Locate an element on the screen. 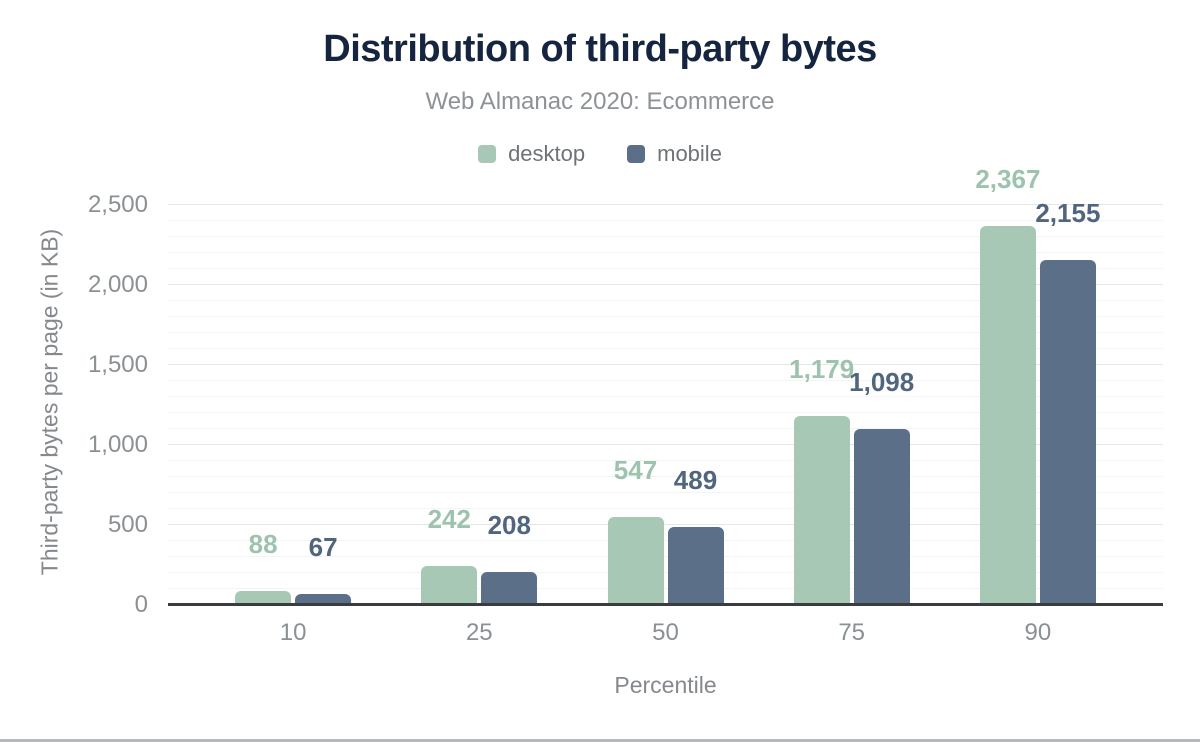 The width and height of the screenshot is (1200, 742). value-label-mobile-p10: 67 is located at coordinates (323, 547).